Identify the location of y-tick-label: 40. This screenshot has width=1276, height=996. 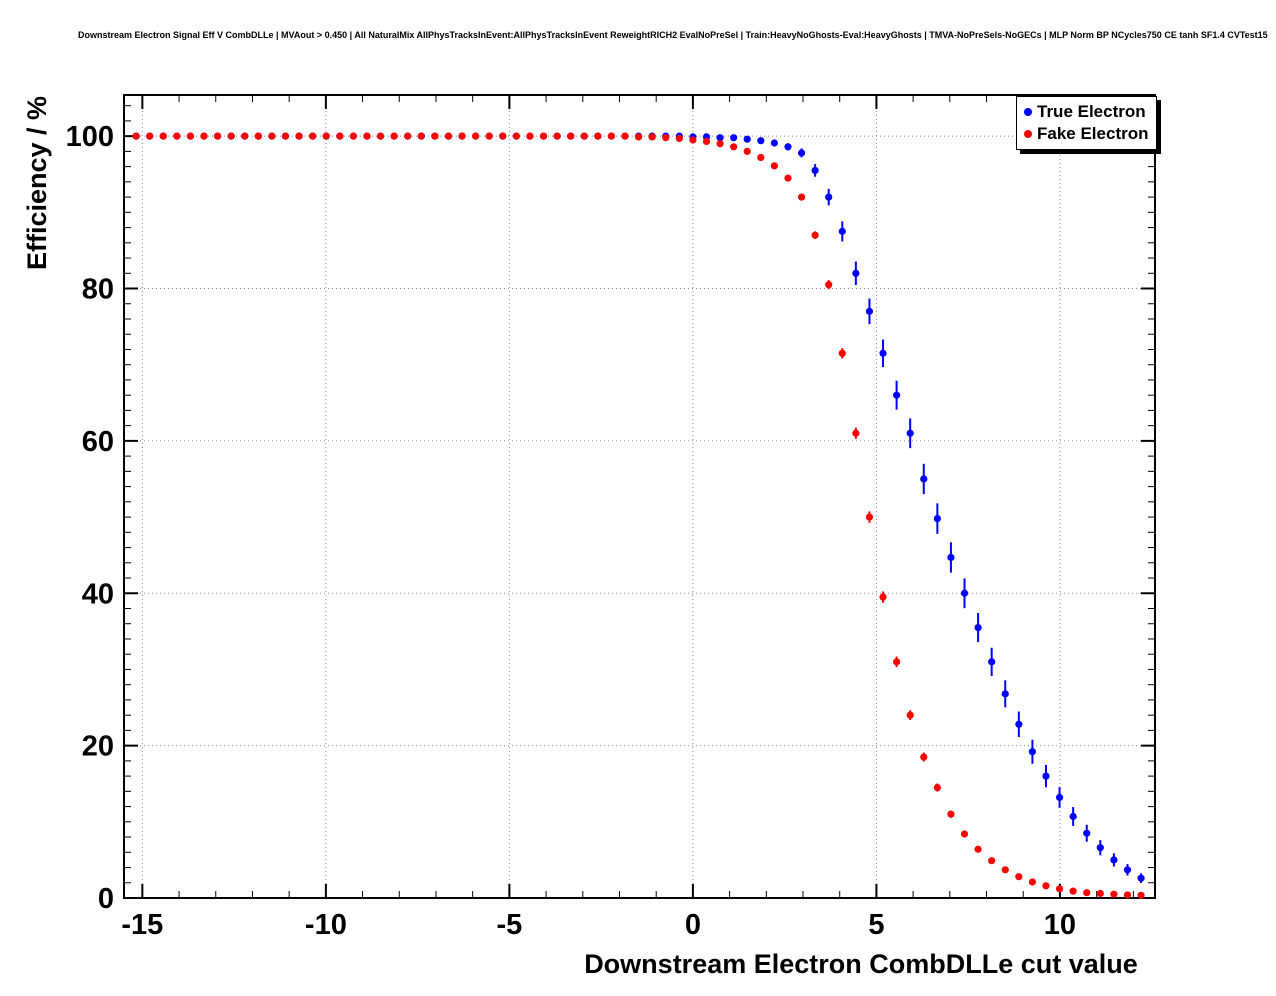
(98, 594).